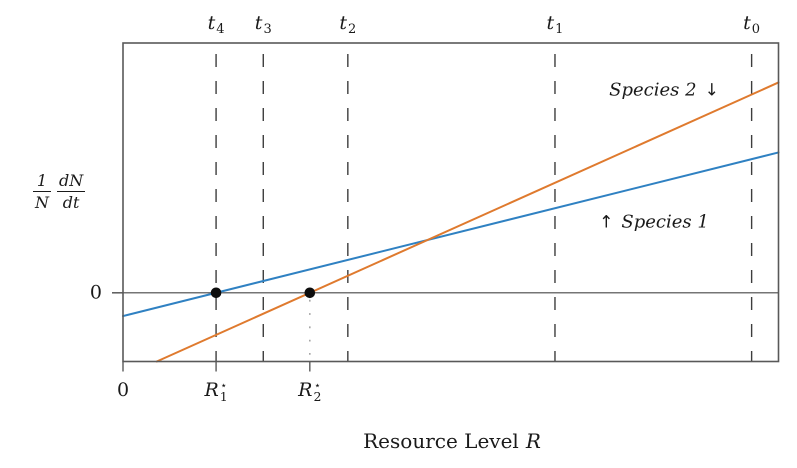 This screenshot has width=797, height=468. What do you see at coordinates (606, 222) in the screenshot?
I see `up-arrow-icon: ↑` at bounding box center [606, 222].